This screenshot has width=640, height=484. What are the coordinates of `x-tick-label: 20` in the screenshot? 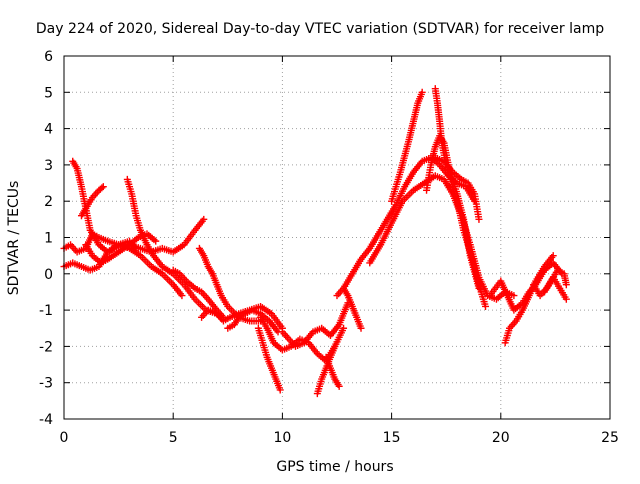 It's located at (501, 438).